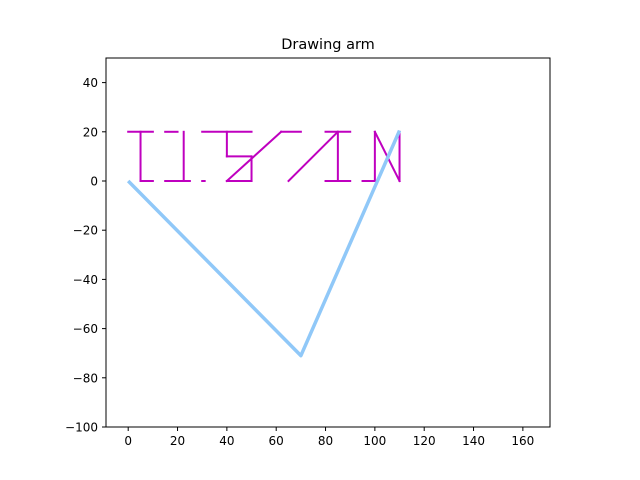 This screenshot has width=640, height=480. I want to click on x-tick-label: 100, so click(374, 441).